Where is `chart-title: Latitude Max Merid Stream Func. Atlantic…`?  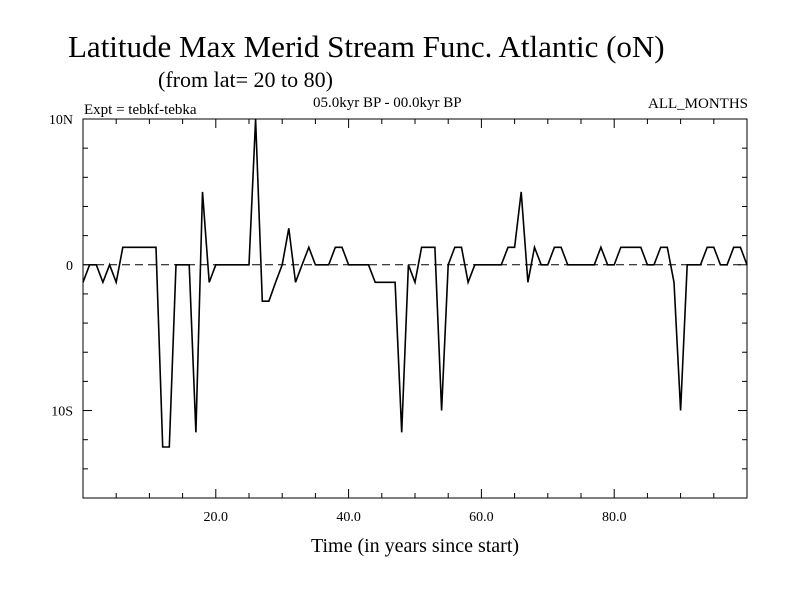
chart-title: Latitude Max Merid Stream Func. Atlantic… is located at coordinates (366, 46).